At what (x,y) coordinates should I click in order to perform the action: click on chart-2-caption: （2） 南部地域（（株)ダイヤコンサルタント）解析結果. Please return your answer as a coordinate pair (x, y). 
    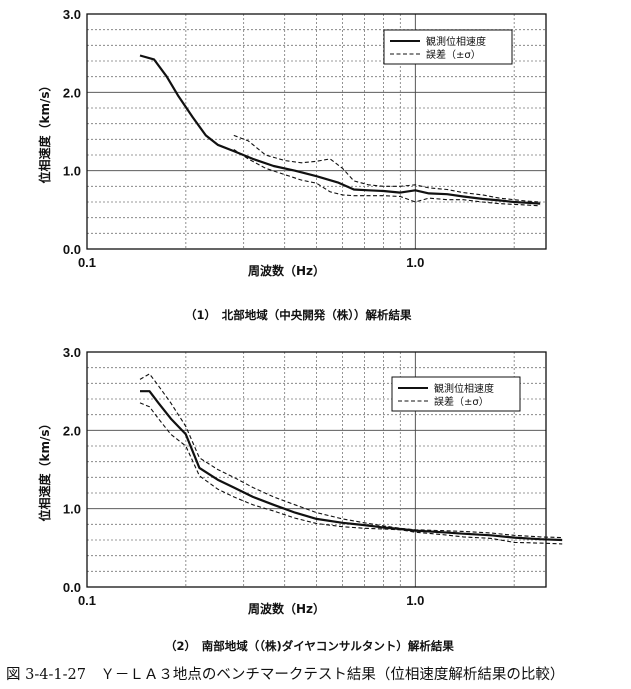
    Looking at the image, I should click on (309, 646).